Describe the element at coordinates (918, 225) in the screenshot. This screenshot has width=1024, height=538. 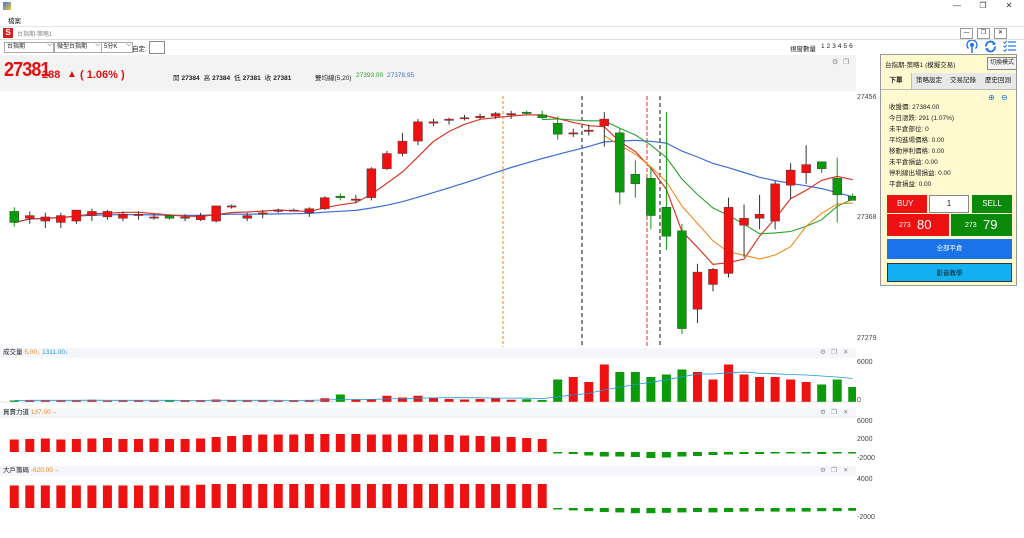
I see `bid-price-button: 273 80` at that location.